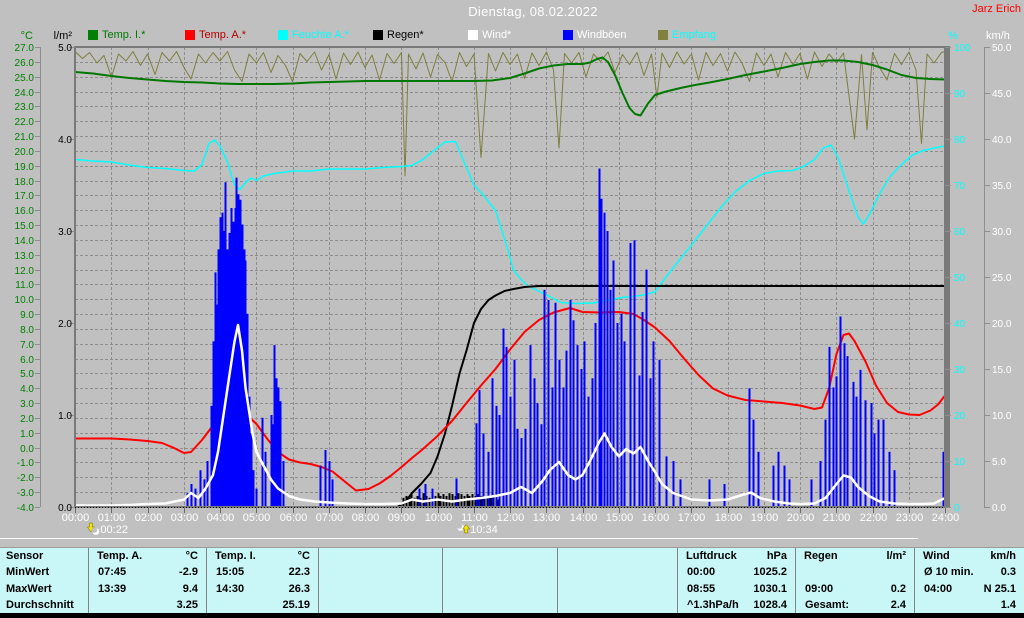 The width and height of the screenshot is (1024, 618). I want to click on table-cell-value: 1.4, so click(1008, 605).